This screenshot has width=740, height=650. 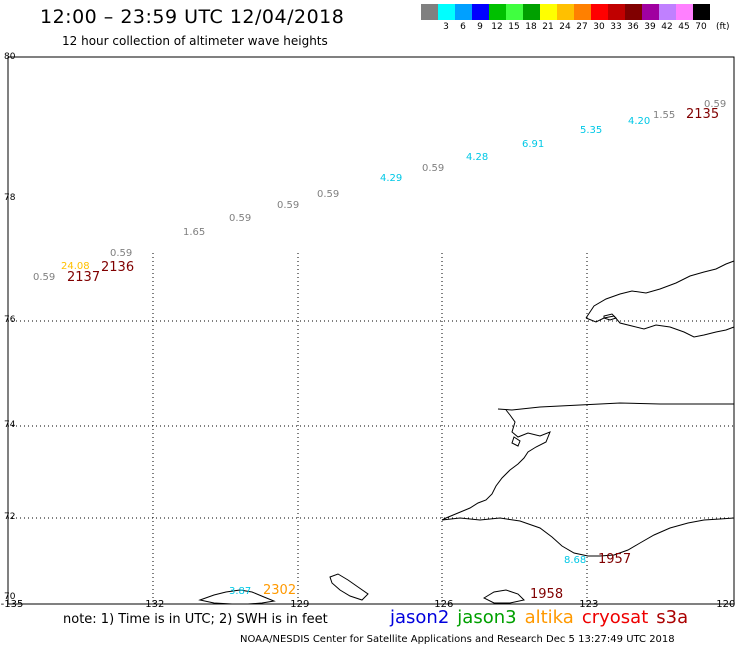 I want to click on satellite-name: cryosat, so click(x=615, y=617).